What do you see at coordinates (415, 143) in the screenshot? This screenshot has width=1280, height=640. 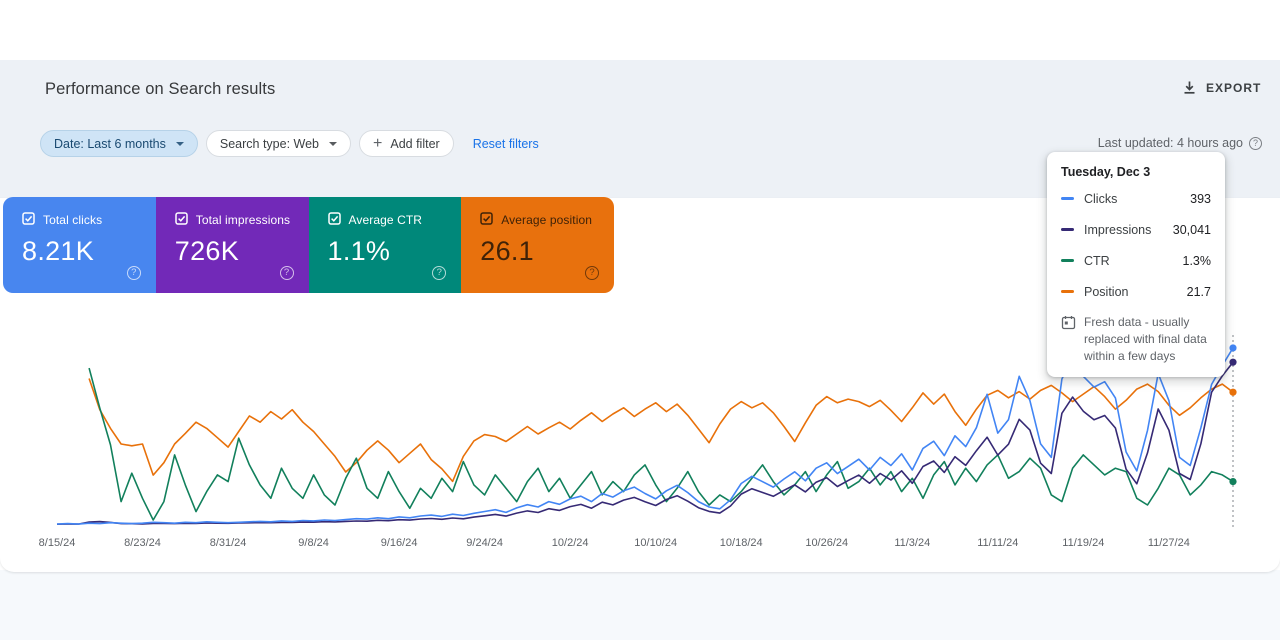 I see `add-filter-label: Add filter` at bounding box center [415, 143].